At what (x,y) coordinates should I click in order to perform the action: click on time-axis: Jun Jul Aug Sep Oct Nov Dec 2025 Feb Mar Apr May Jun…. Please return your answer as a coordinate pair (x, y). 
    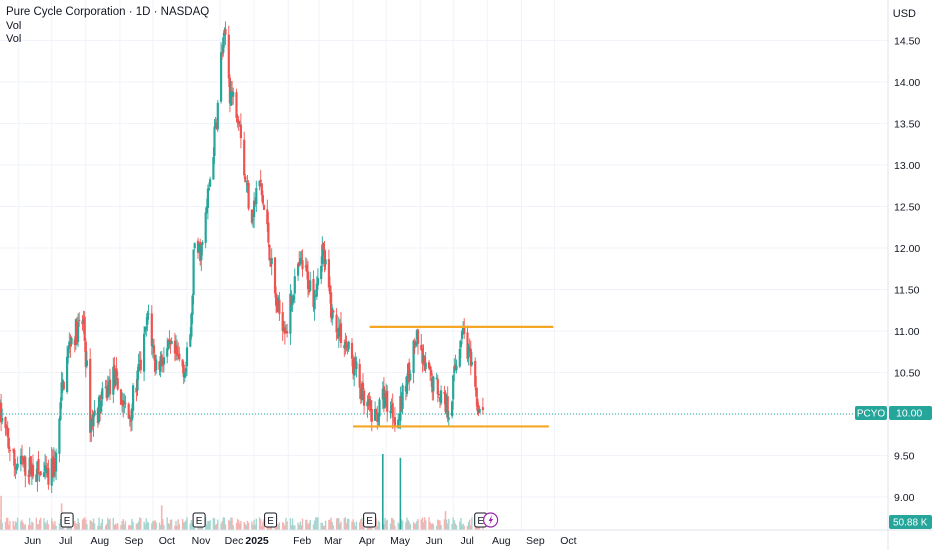
    Looking at the image, I should click on (466, 538).